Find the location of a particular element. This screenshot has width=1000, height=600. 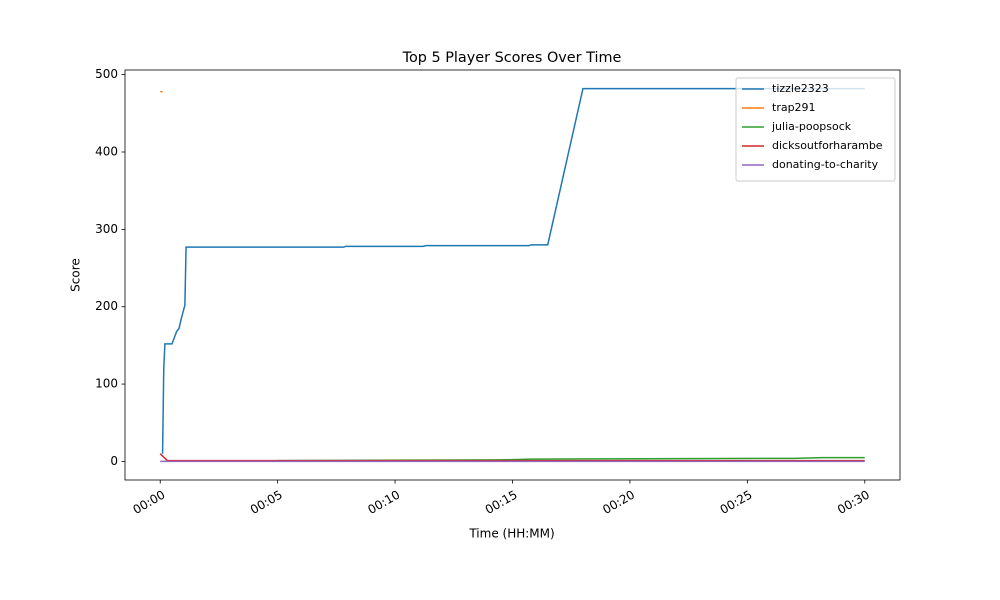

legend-box is located at coordinates (815, 129).